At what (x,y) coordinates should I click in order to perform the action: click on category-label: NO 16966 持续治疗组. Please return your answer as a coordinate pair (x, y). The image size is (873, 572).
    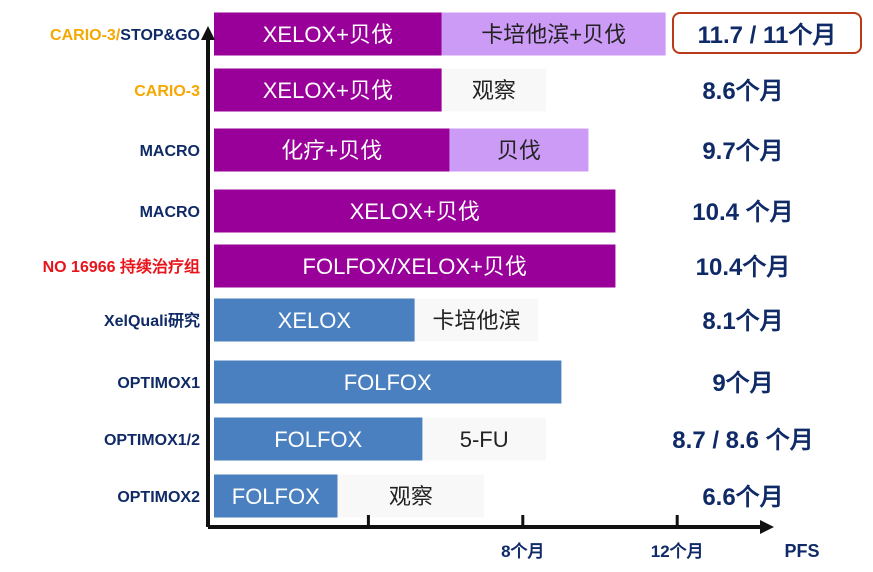
    Looking at the image, I should click on (121, 266).